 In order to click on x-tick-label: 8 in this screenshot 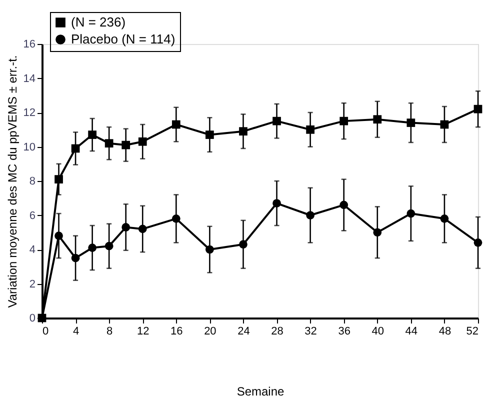, I will do `click(109, 332)`.